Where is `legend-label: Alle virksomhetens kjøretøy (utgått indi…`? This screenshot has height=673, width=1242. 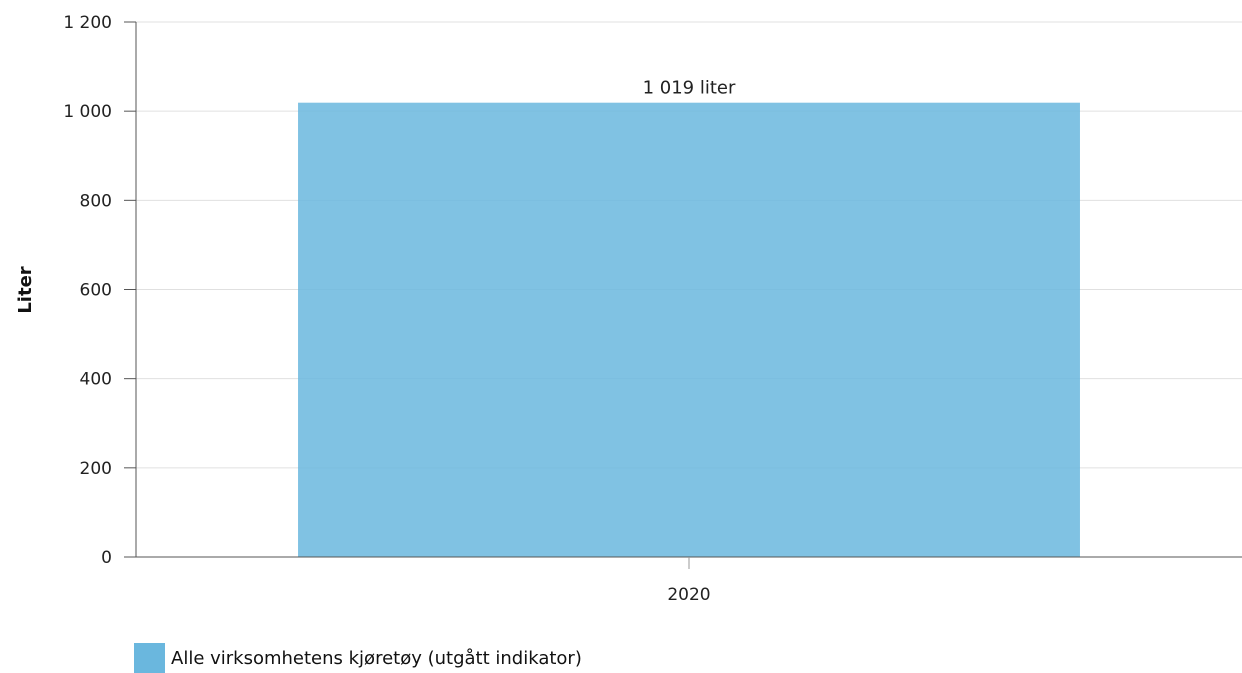
legend-label: Alle virksomhetens kjøretøy (utgått indi… is located at coordinates (376, 658).